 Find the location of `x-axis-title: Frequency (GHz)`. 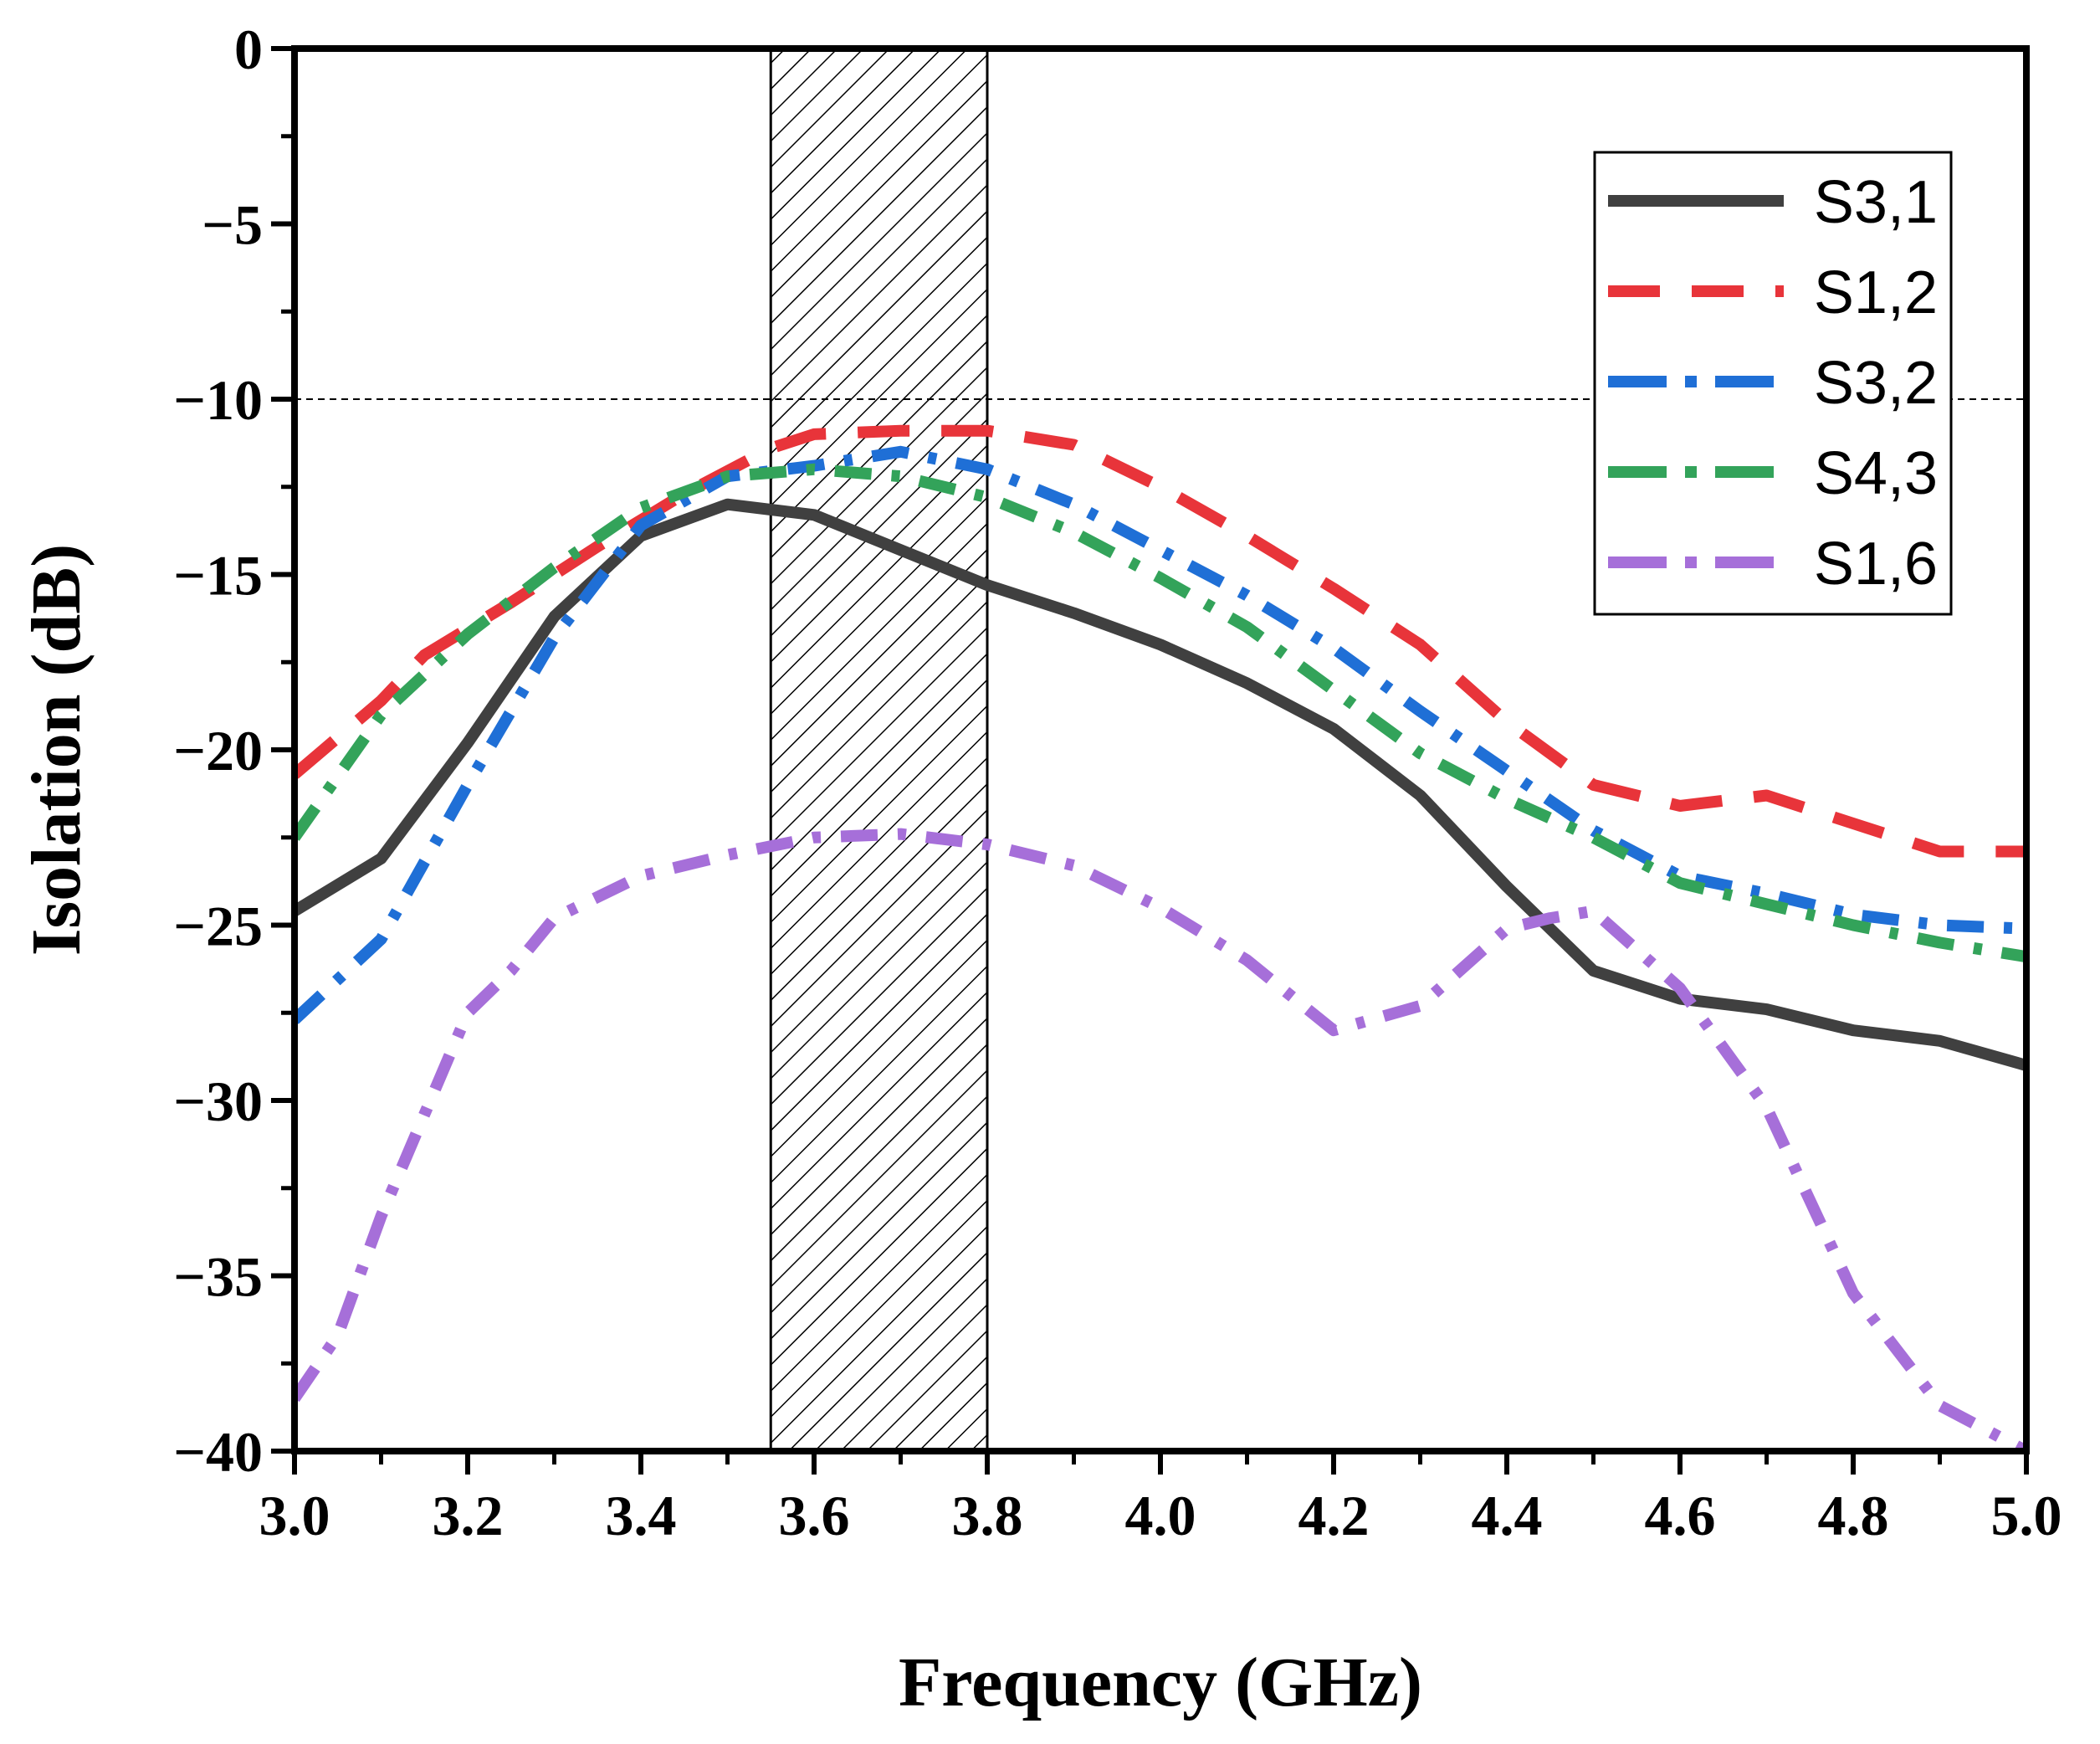

x-axis-title: Frequency (GHz) is located at coordinates (1160, 1682).